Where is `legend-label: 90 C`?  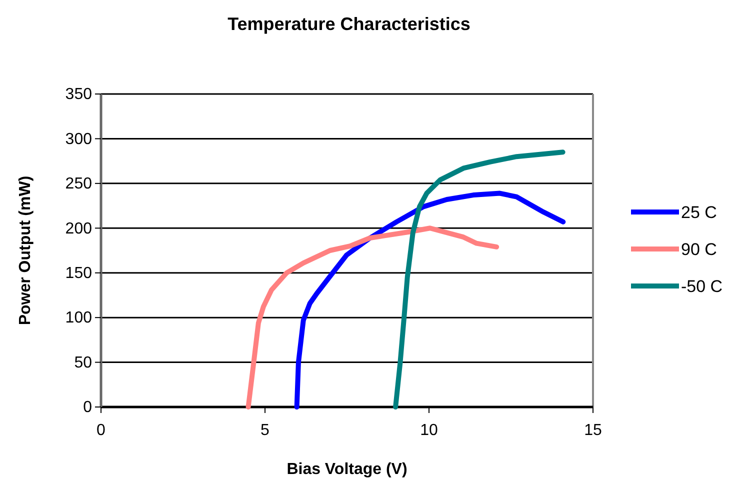
legend-label: 90 C is located at coordinates (699, 249).